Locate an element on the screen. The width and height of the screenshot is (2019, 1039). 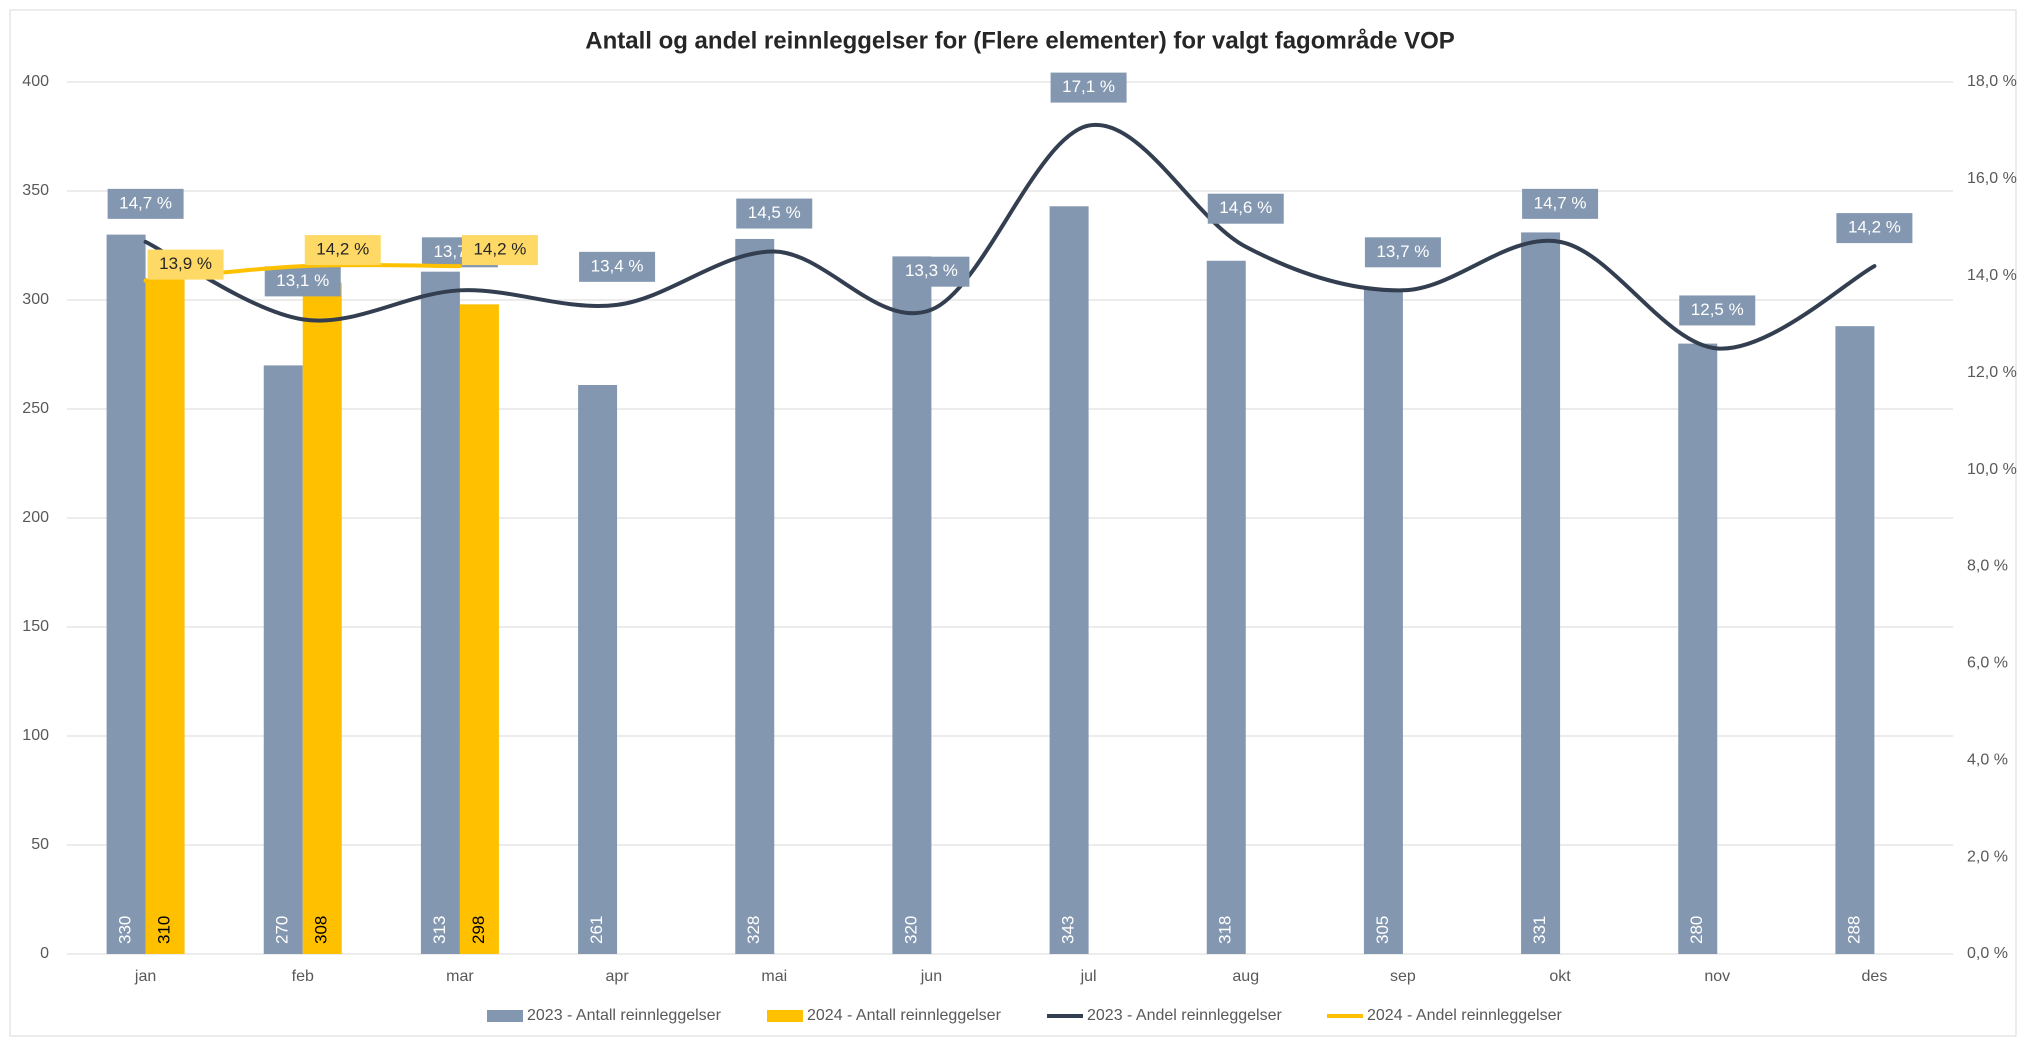
y2-tick-label: 0,0 % is located at coordinates (1987, 953).